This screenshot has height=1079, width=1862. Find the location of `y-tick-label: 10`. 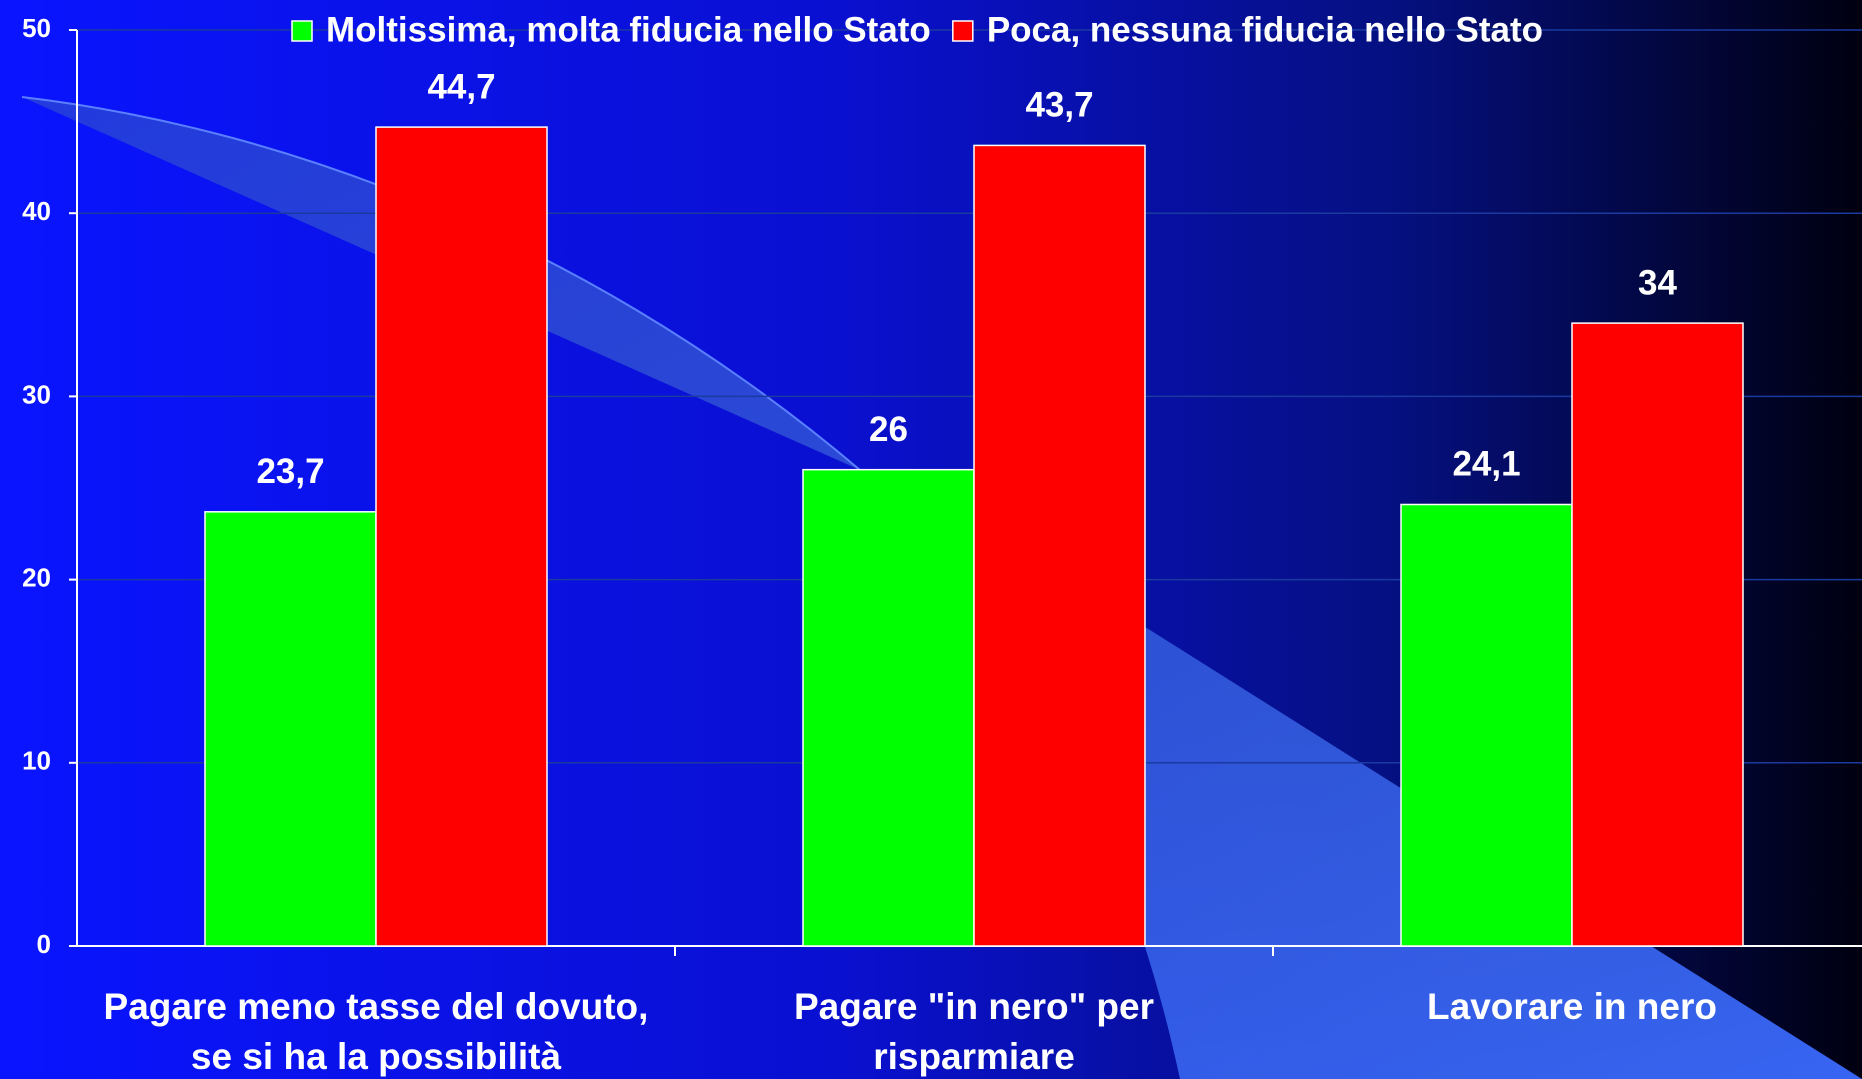

y-tick-label: 10 is located at coordinates (36, 761).